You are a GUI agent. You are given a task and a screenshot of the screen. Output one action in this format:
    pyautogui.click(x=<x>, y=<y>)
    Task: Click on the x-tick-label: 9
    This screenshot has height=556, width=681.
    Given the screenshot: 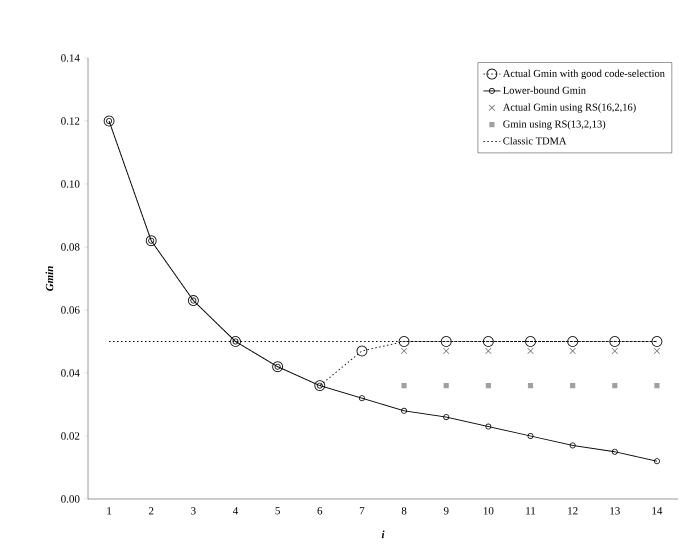 What is the action you would take?
    pyautogui.click(x=446, y=510)
    